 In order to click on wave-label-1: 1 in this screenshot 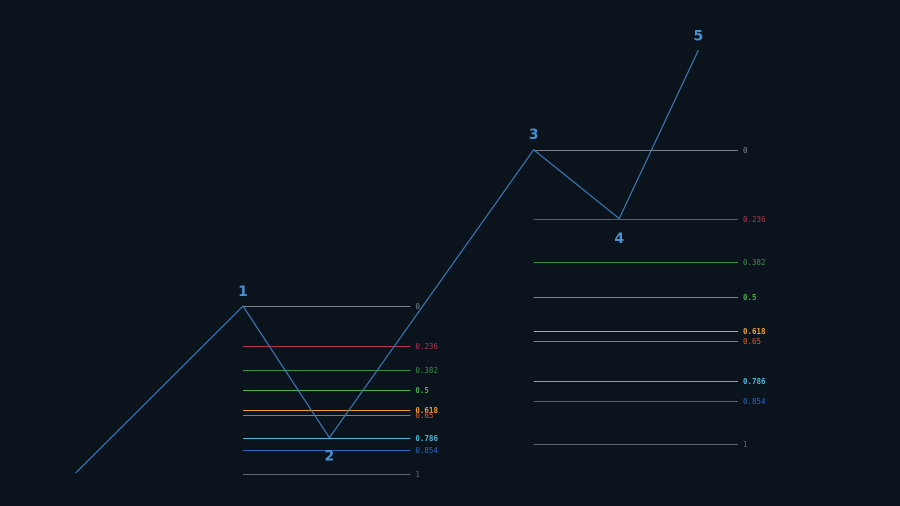, I will do `click(243, 292)`.